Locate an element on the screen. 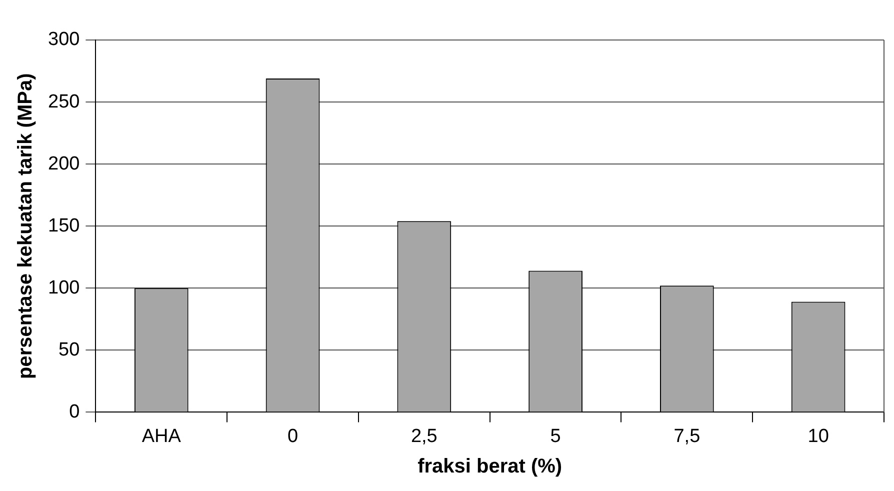  y-tick-label: 200 is located at coordinates (64, 163).